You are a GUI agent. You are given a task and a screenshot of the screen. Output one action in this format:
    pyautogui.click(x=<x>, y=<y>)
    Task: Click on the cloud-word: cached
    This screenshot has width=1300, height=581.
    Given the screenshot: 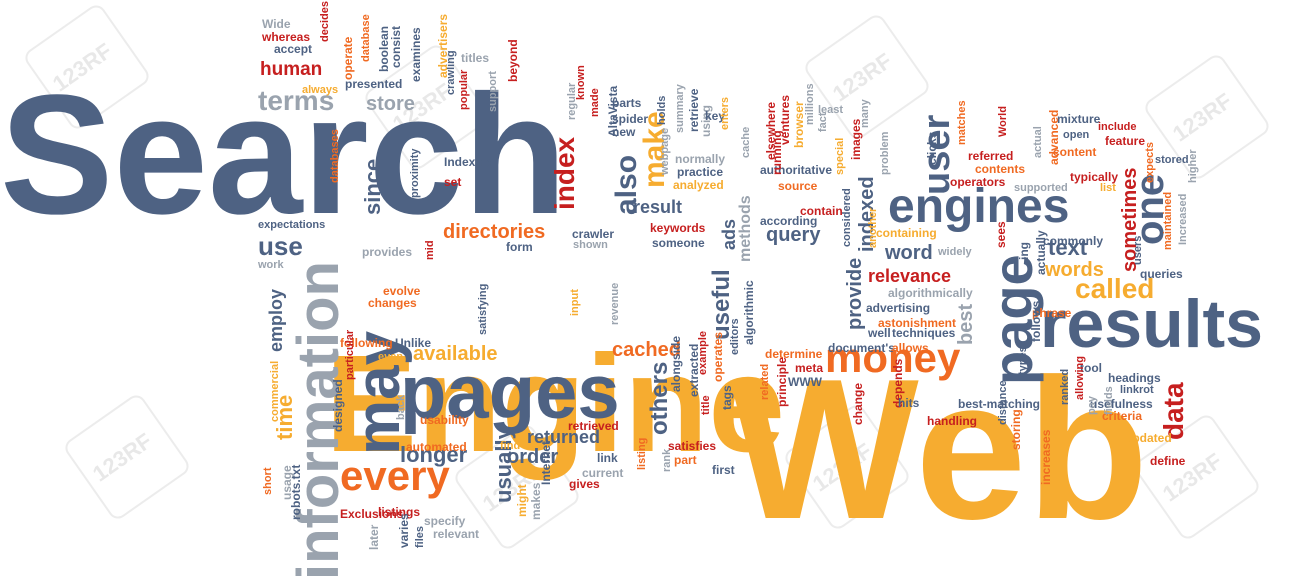 What is the action you would take?
    pyautogui.click(x=646, y=350)
    